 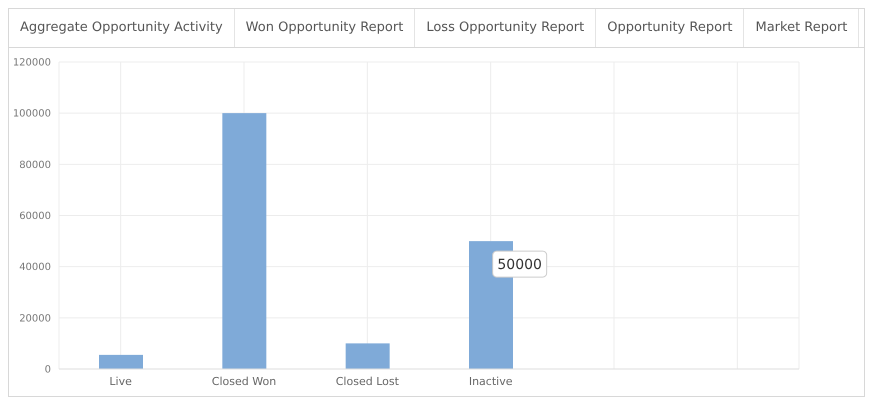 I want to click on y-tick-label: 60000, so click(x=35, y=216).